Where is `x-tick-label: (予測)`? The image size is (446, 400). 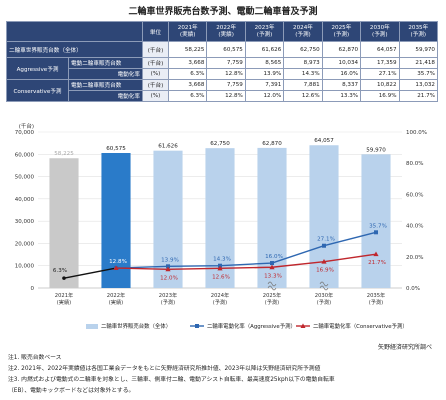 x-tick-label: (予測) is located at coordinates (220, 302).